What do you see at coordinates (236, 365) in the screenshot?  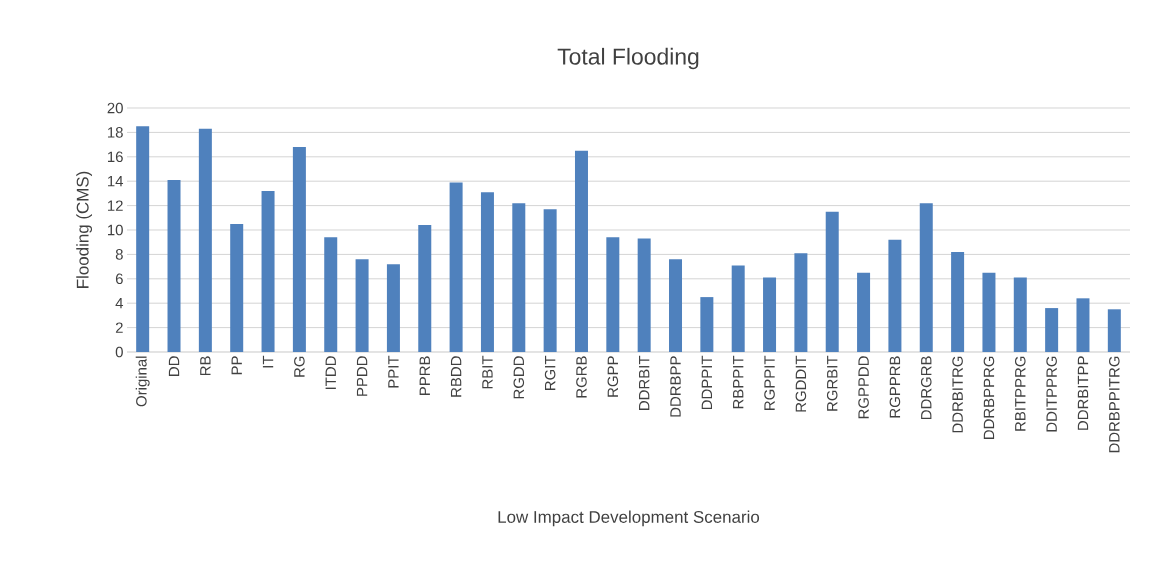 I see `x-tick-label: PP` at bounding box center [236, 365].